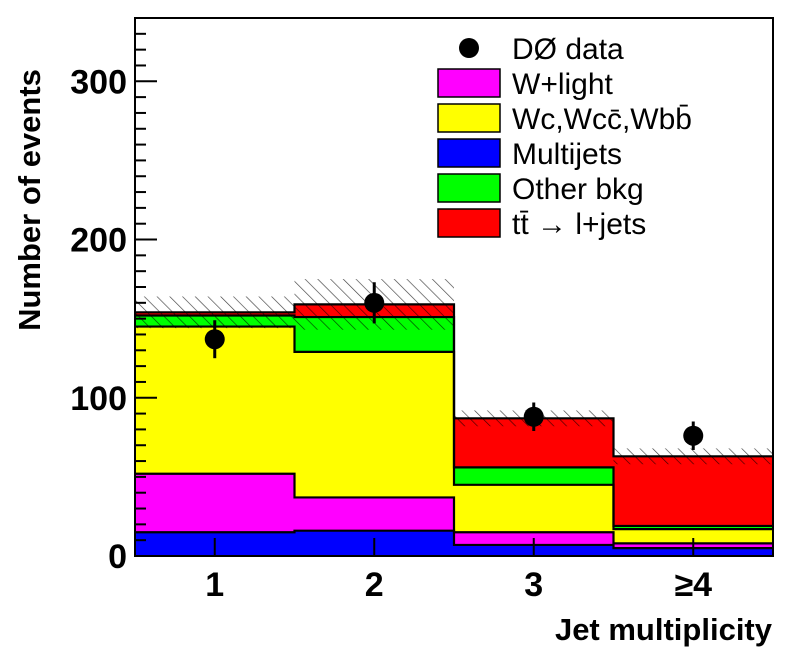 This screenshot has width=795, height=661. I want to click on y-axis-title: Number of events, so click(29, 200).